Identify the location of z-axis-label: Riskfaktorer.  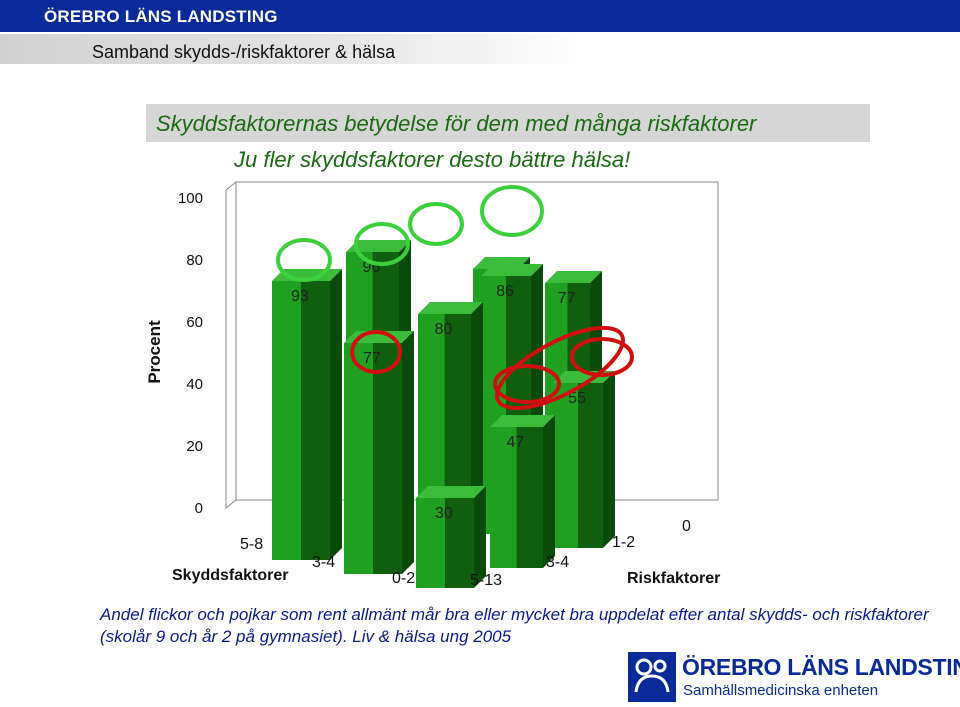
(673, 578).